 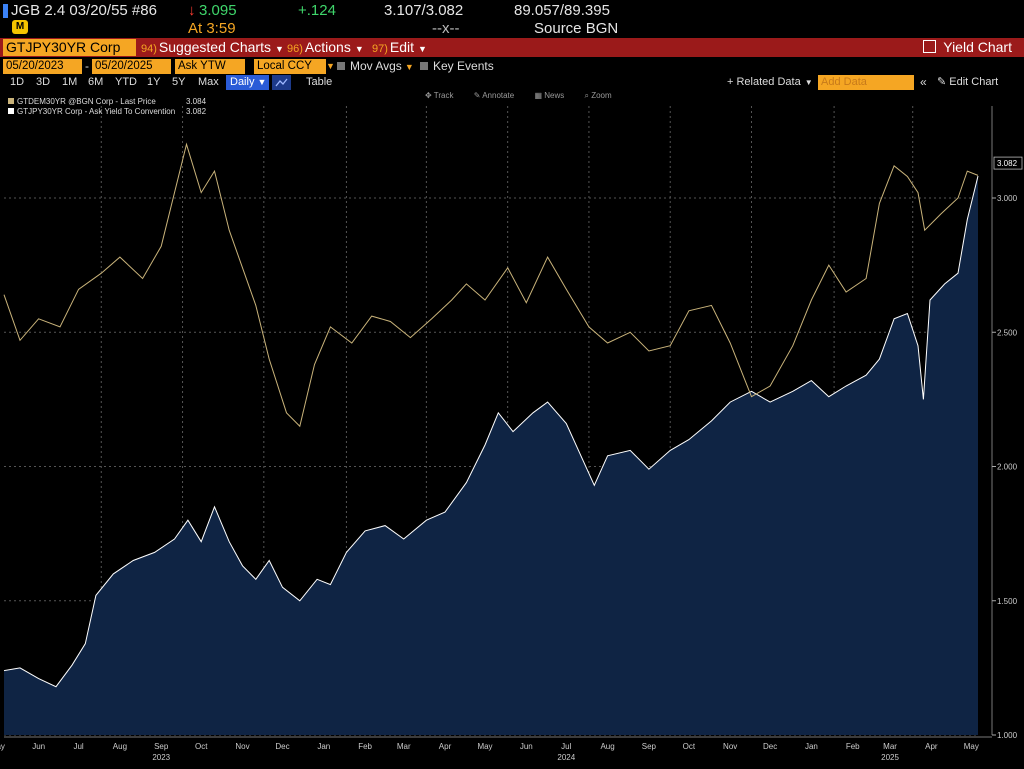 What do you see at coordinates (208, 82) in the screenshot?
I see `range-max: Max` at bounding box center [208, 82].